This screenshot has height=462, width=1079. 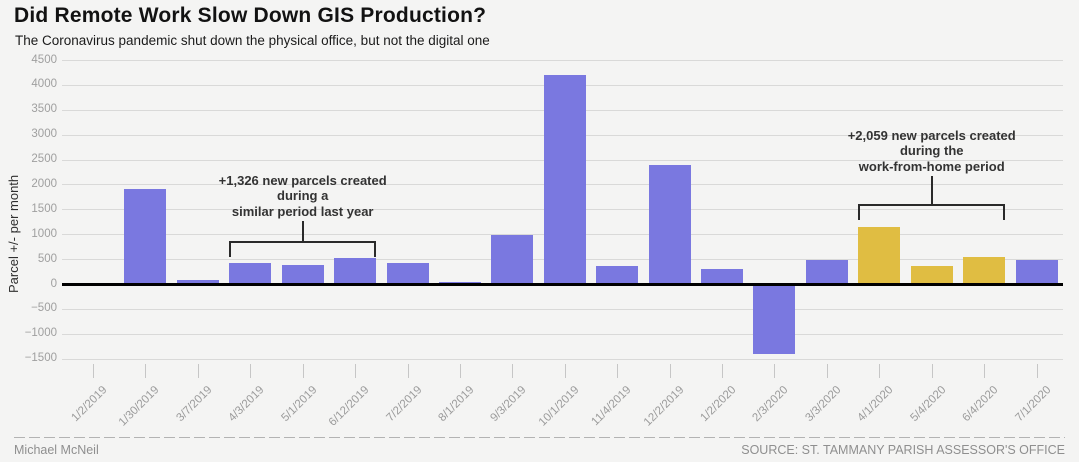 What do you see at coordinates (56, 450) in the screenshot?
I see `byline: Michael McNeil` at bounding box center [56, 450].